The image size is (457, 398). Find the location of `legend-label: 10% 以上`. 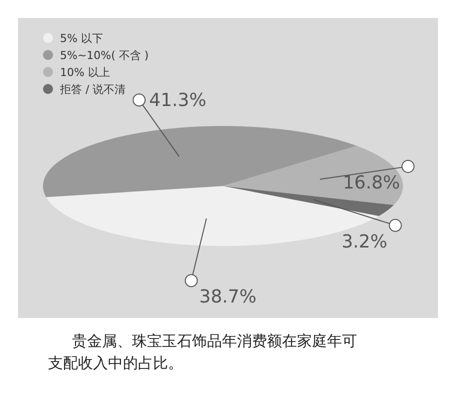

legend-label: 10% 以上 is located at coordinates (85, 72).